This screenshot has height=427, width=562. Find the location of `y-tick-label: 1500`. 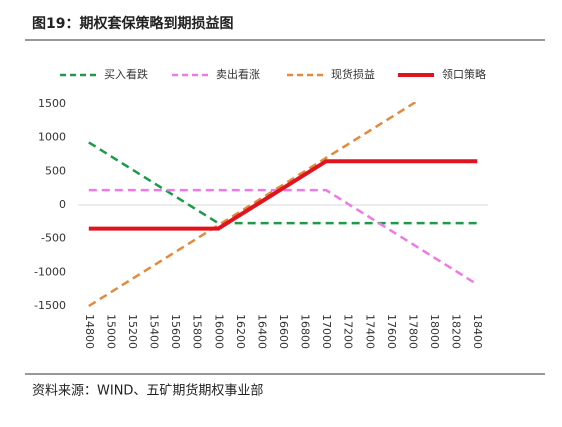

y-tick-label: 1500 is located at coordinates (52, 103).